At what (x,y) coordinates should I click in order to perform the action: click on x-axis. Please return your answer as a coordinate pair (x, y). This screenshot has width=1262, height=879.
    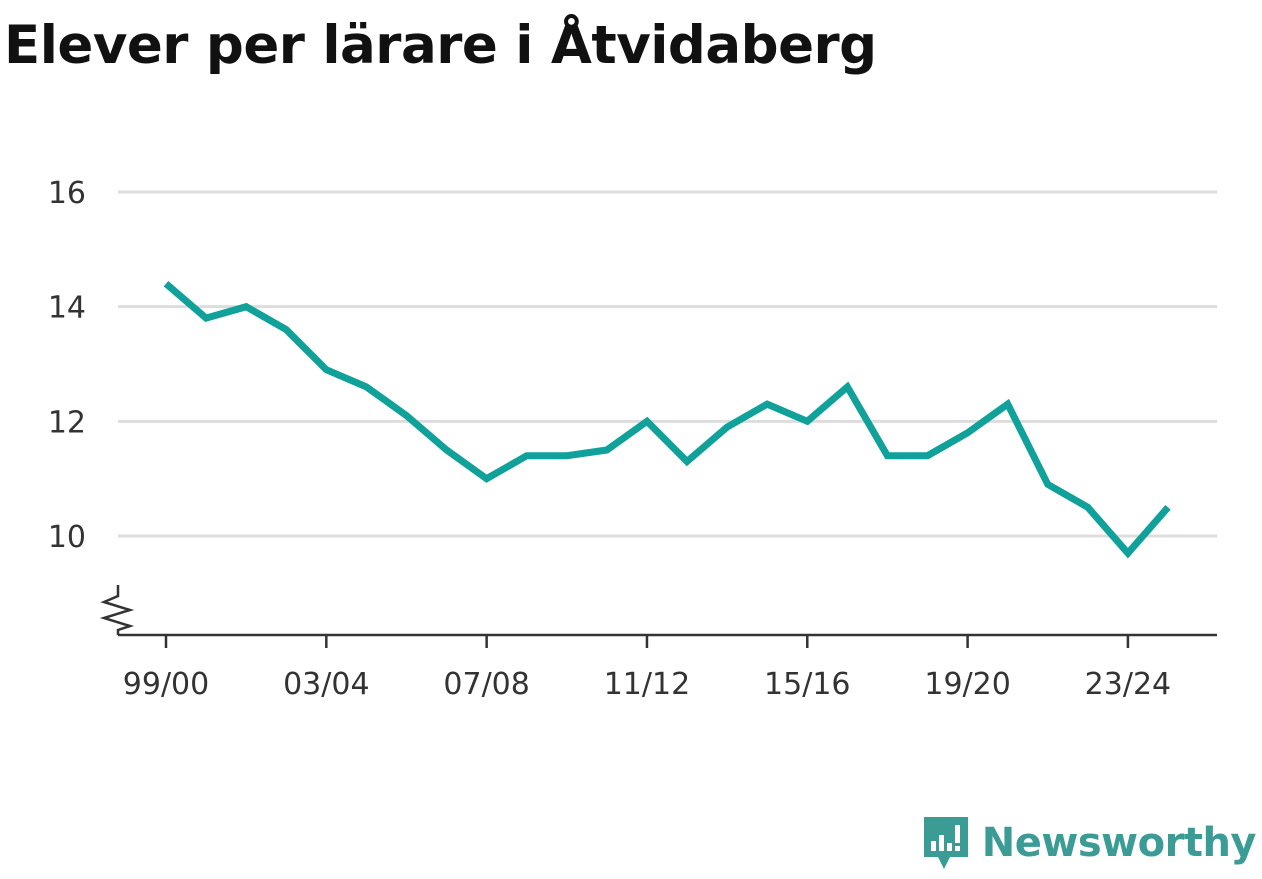
    Looking at the image, I should click on (658, 611).